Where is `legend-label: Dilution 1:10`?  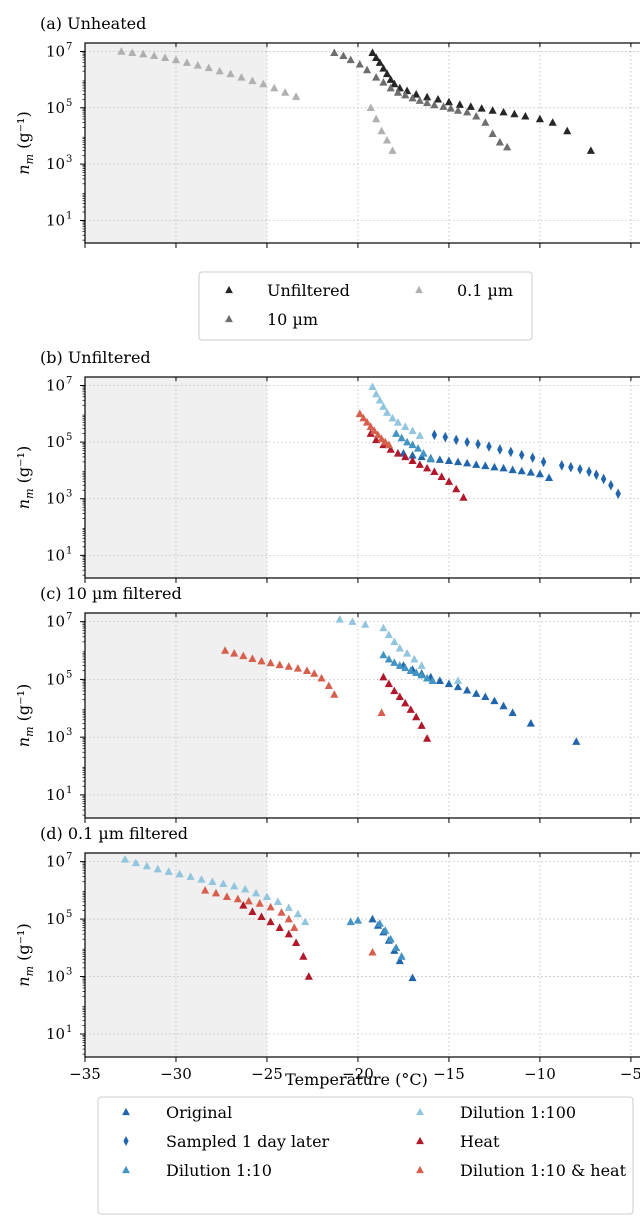
legend-label: Dilution 1:10 is located at coordinates (219, 1170).